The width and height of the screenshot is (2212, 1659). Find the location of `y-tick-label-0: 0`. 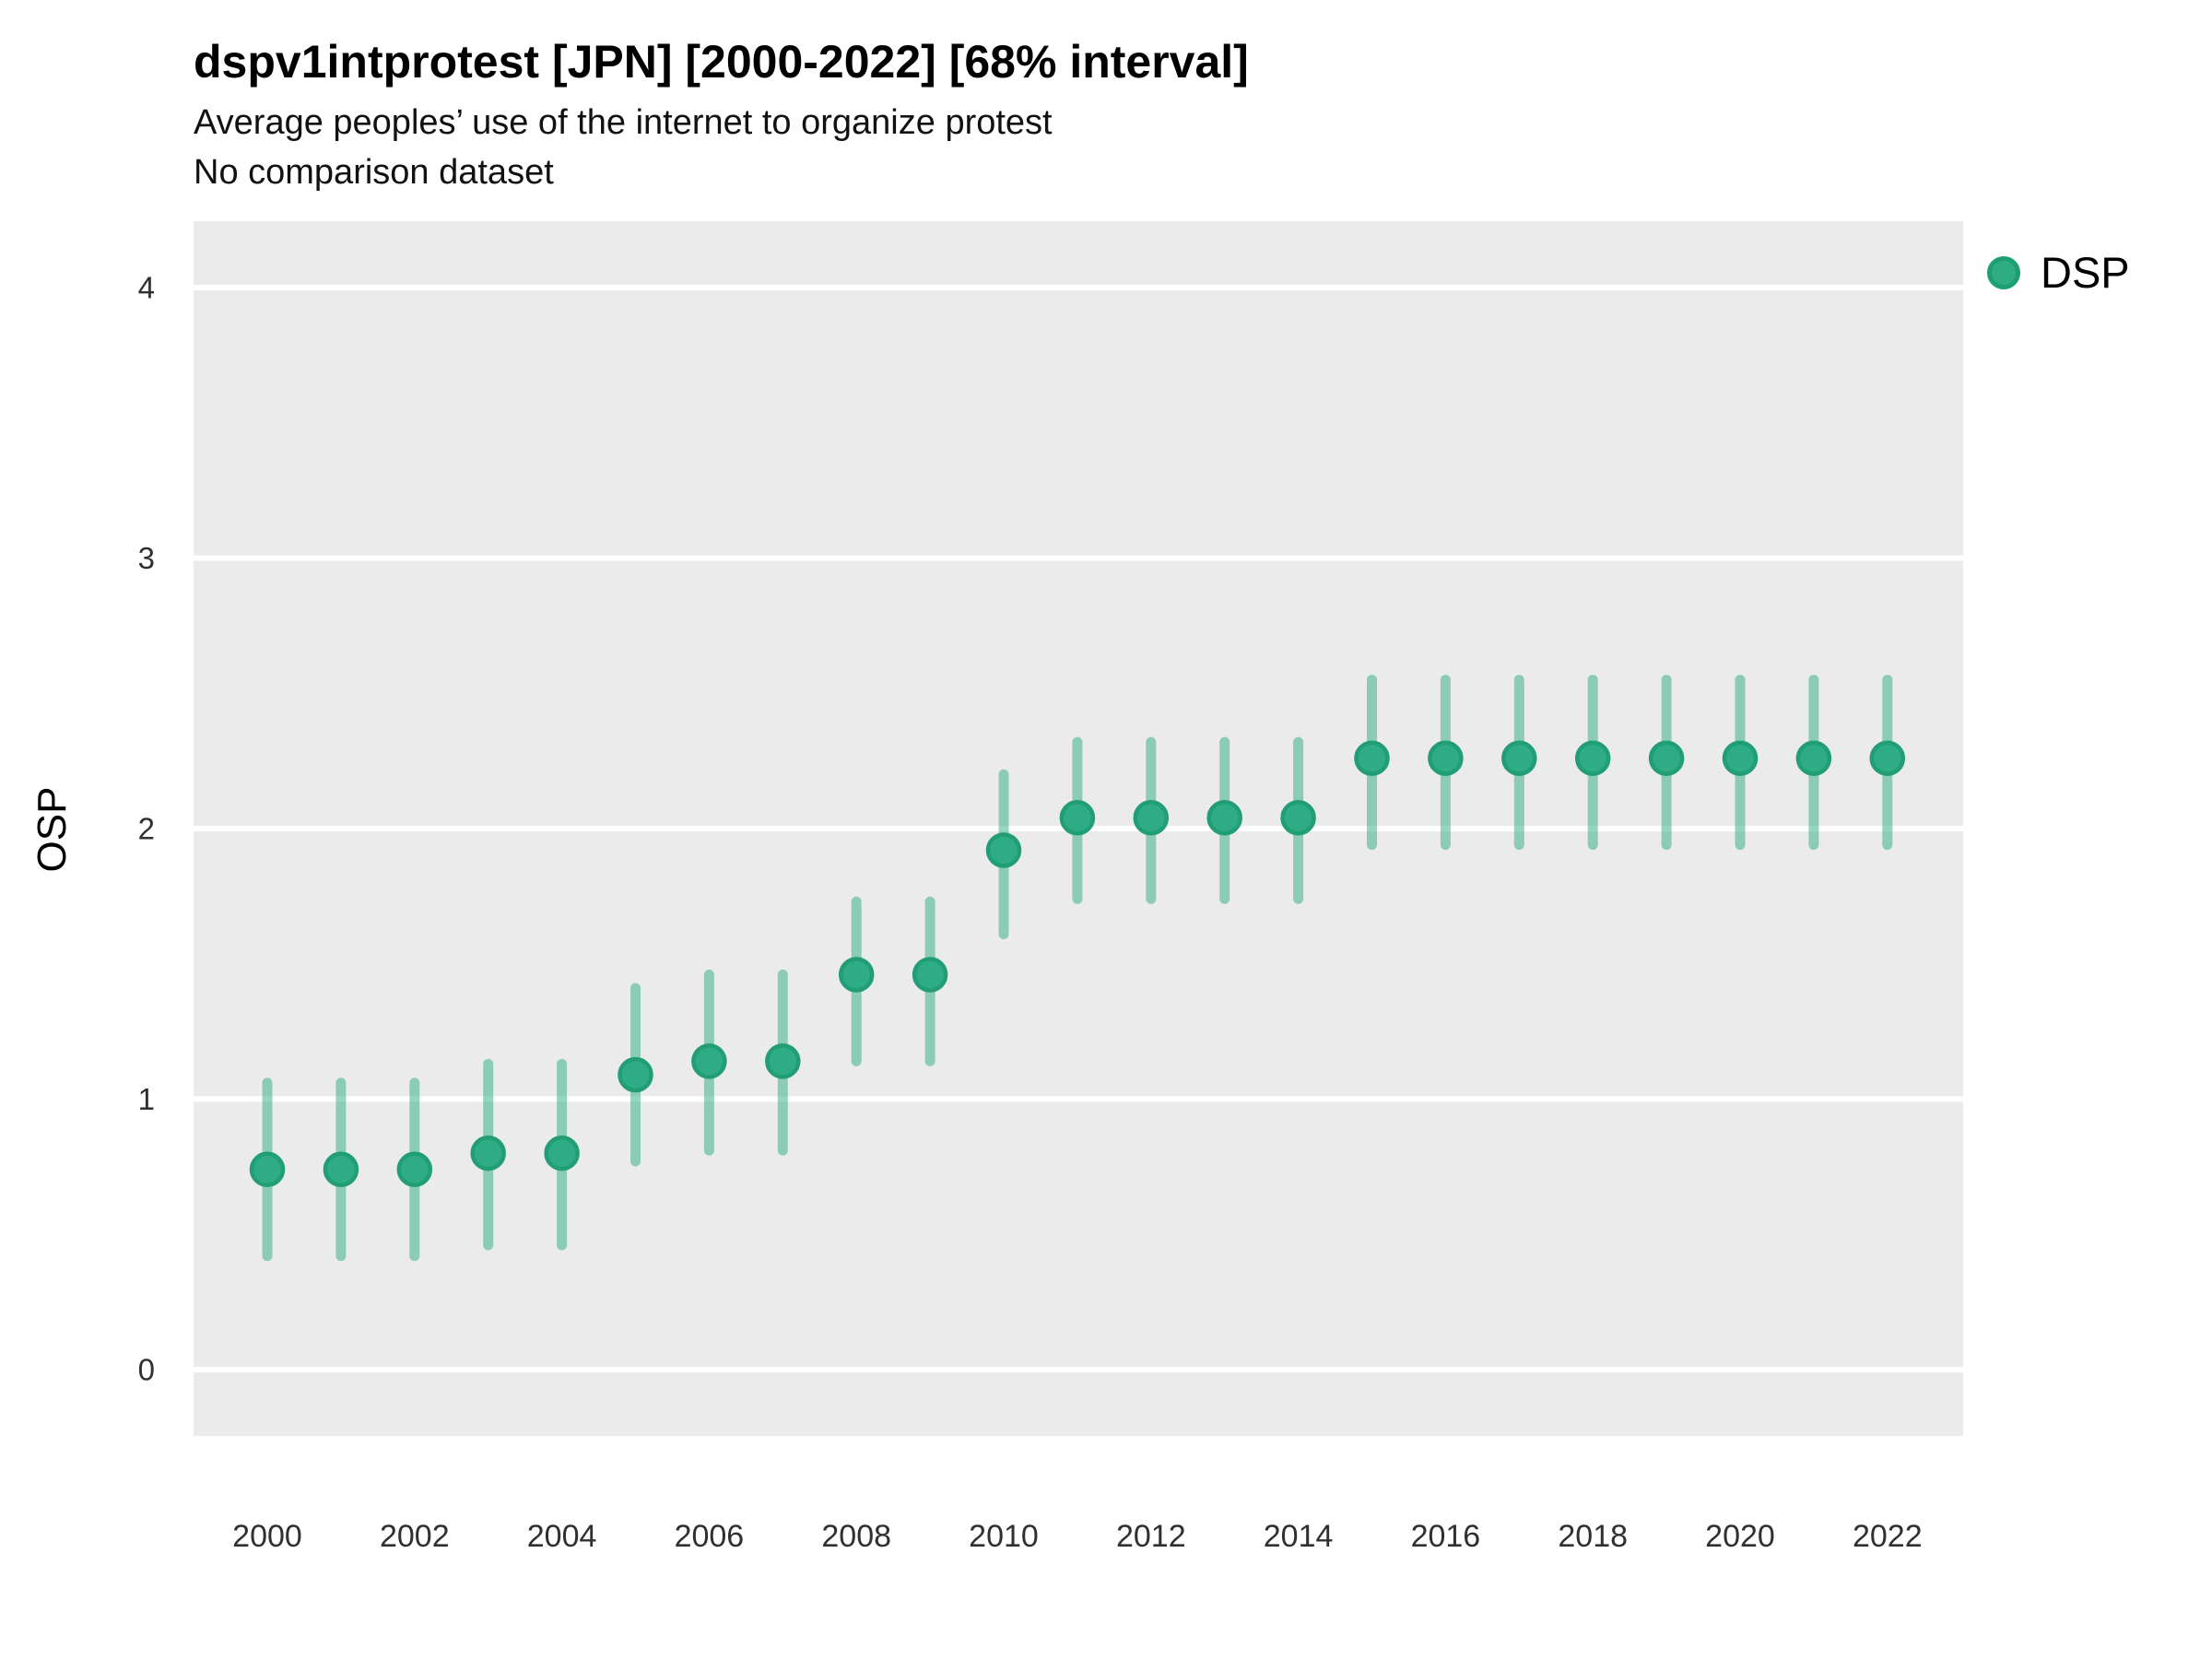

y-tick-label-0: 0 is located at coordinates (146, 1370).